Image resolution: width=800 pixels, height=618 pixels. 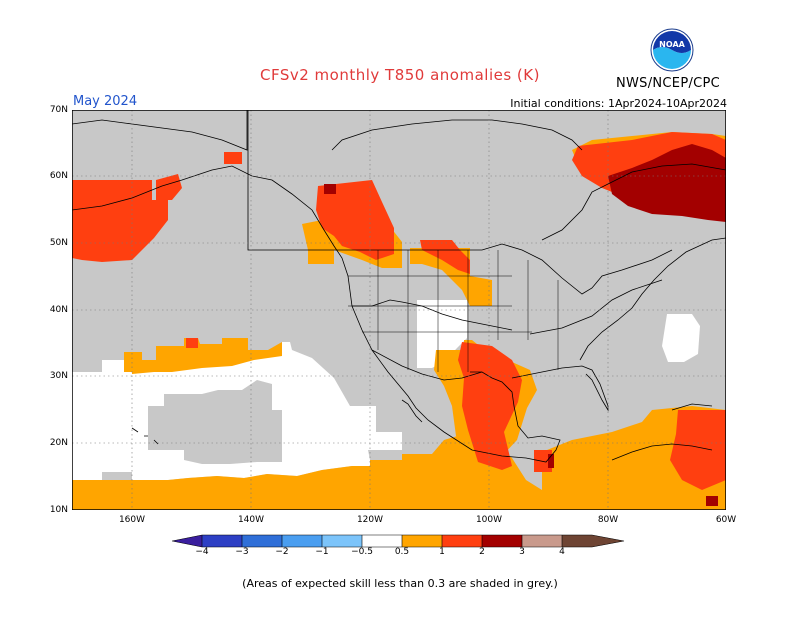 I want to click on colorbar-label: −0.5, so click(x=362, y=552).